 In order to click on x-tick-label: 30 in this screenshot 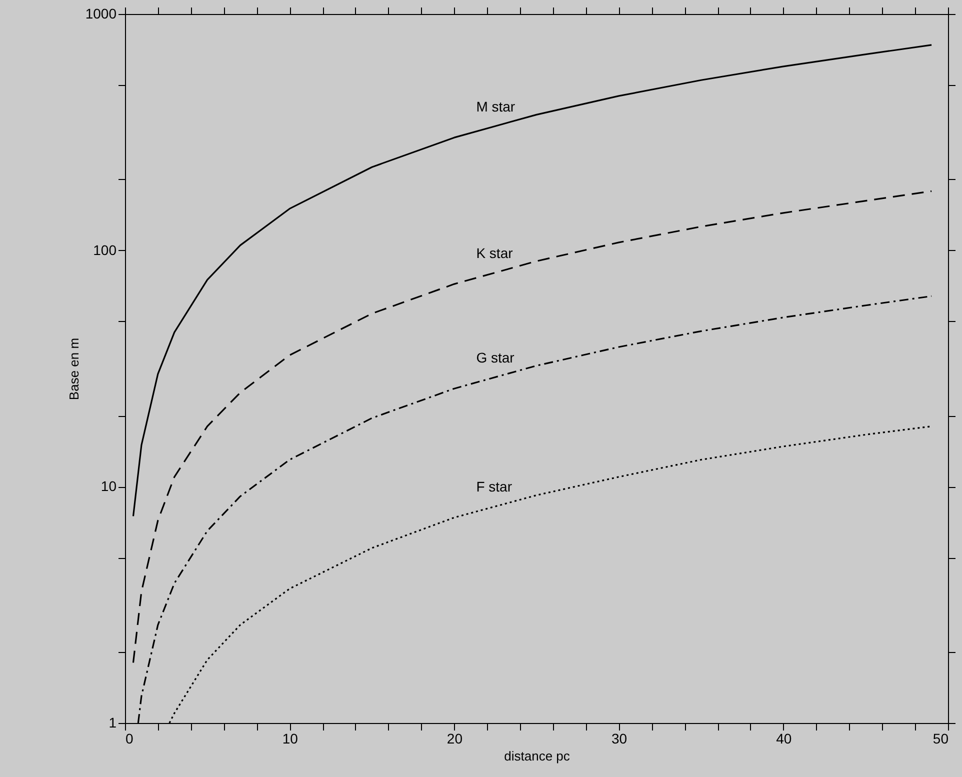, I will do `click(620, 738)`.